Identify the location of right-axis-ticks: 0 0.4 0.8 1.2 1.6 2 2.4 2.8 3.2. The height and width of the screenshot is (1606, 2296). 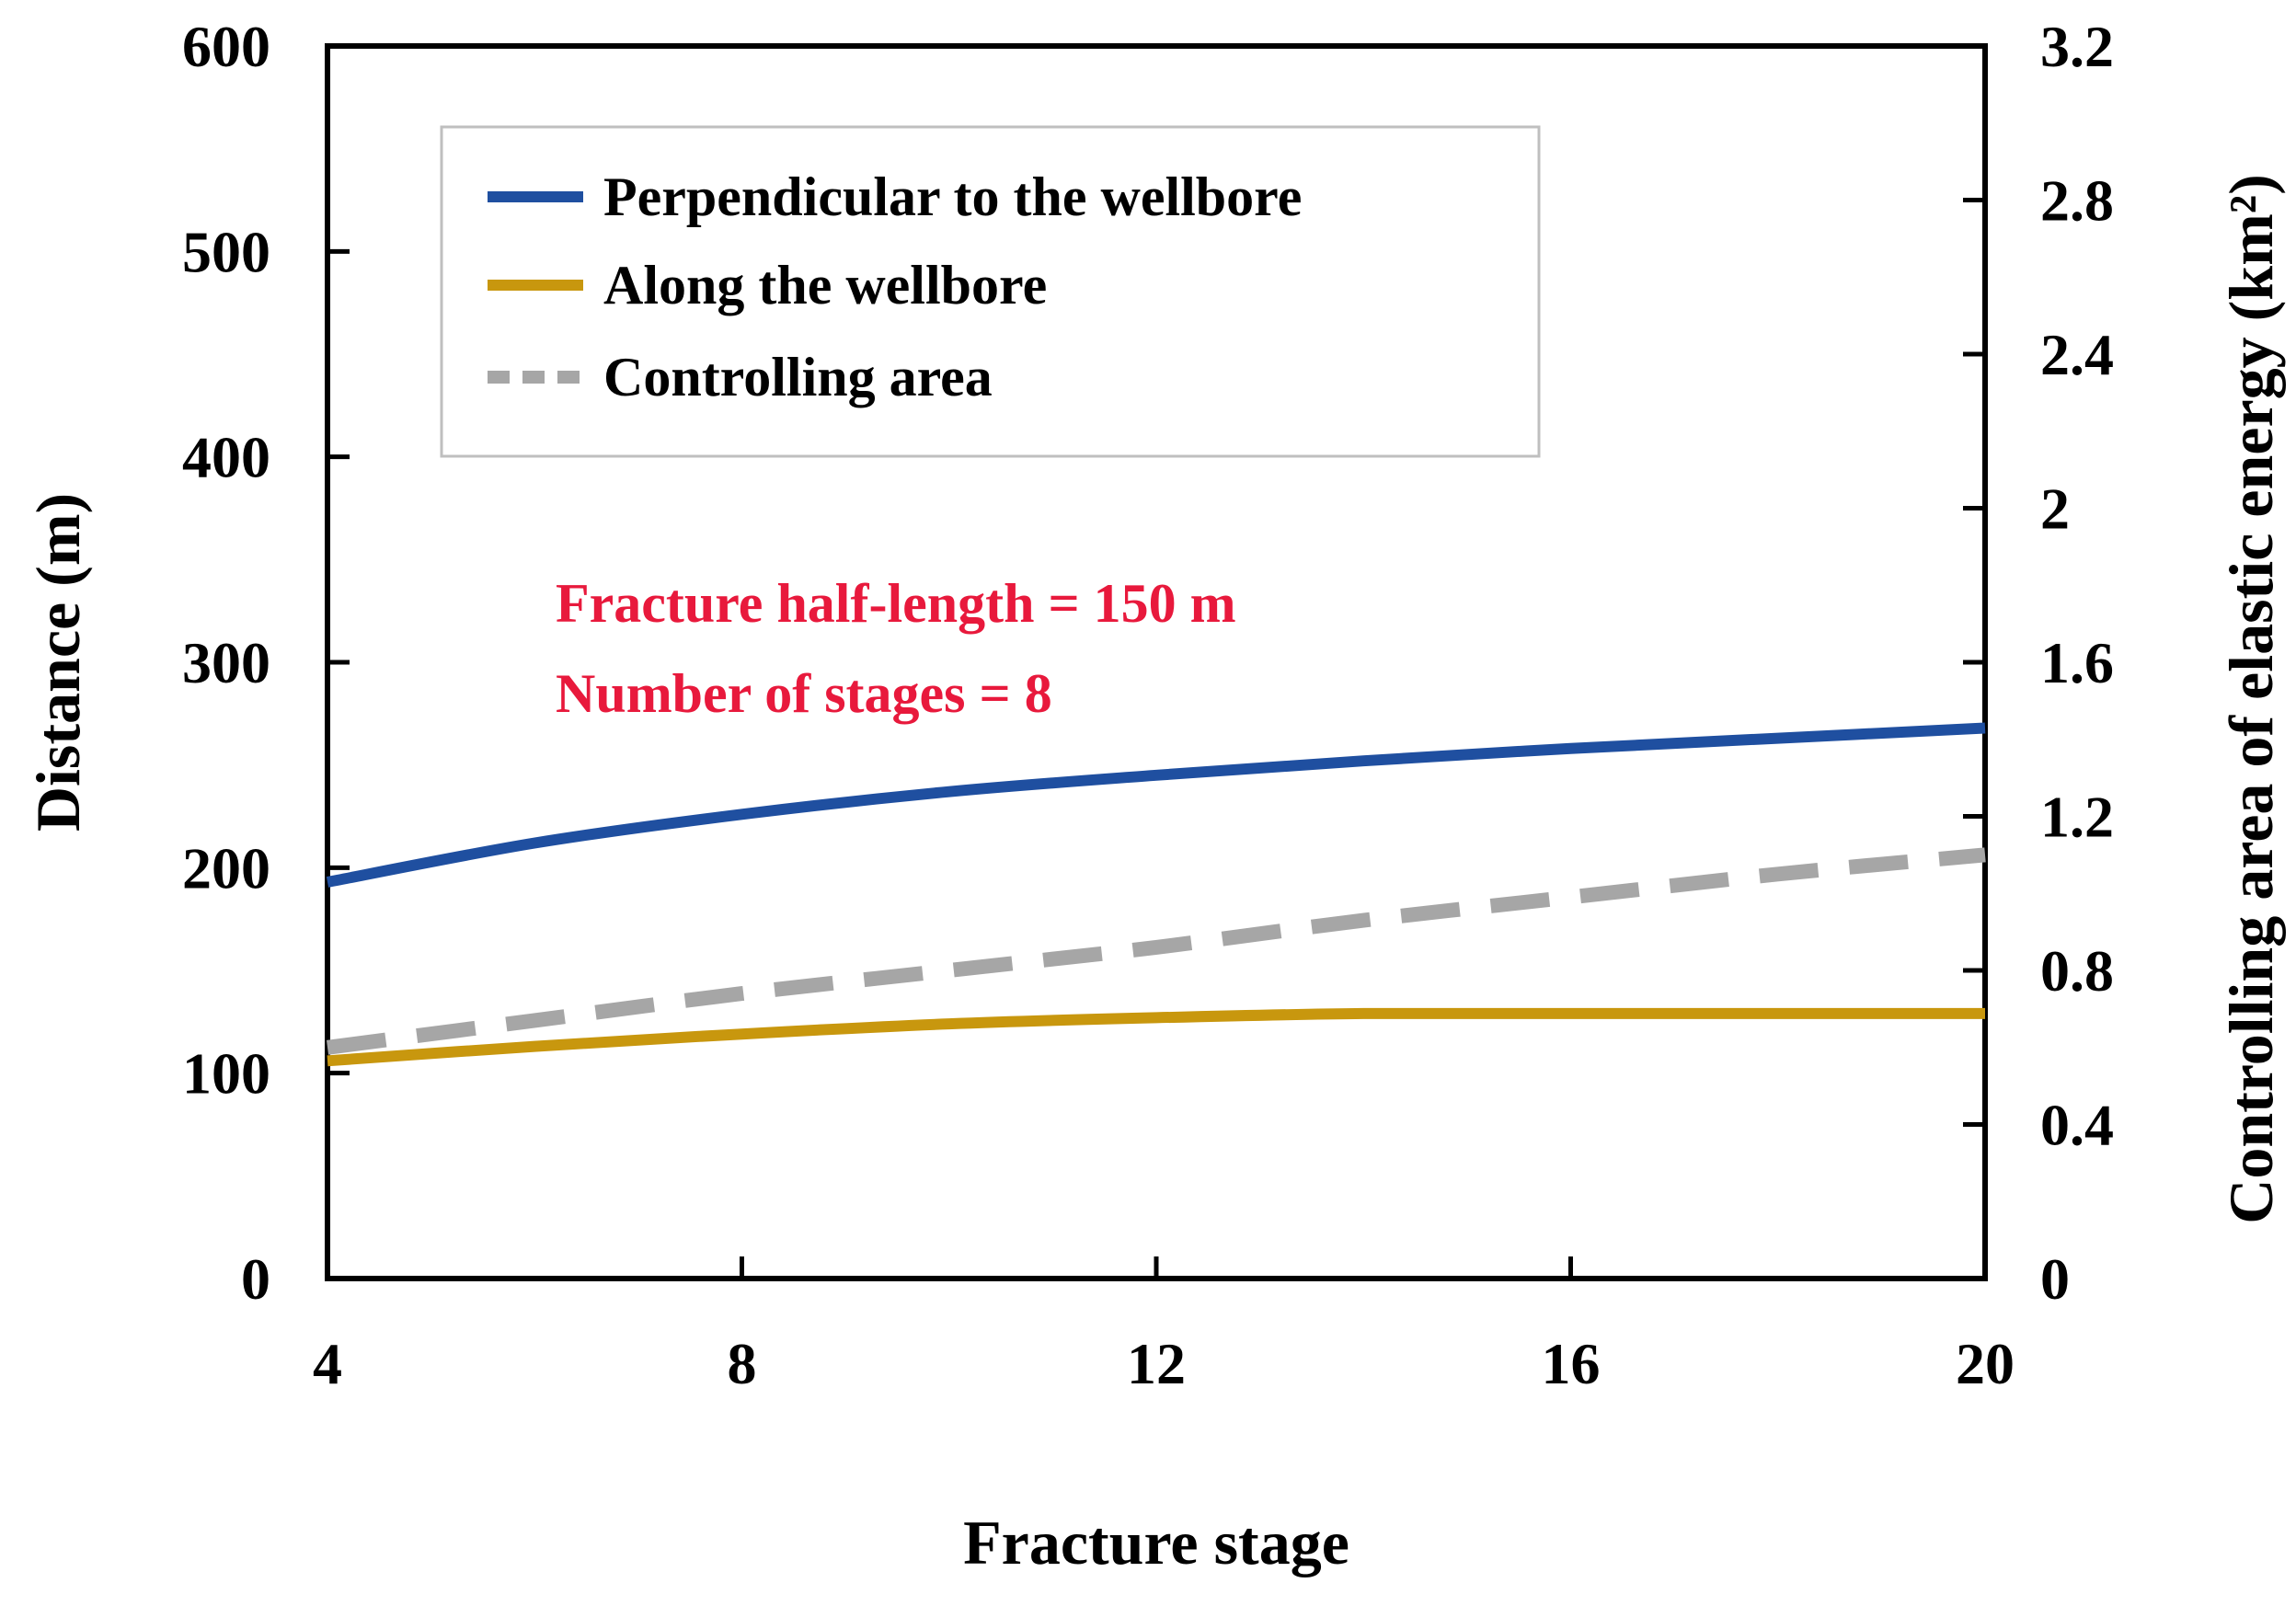
(2038, 663).